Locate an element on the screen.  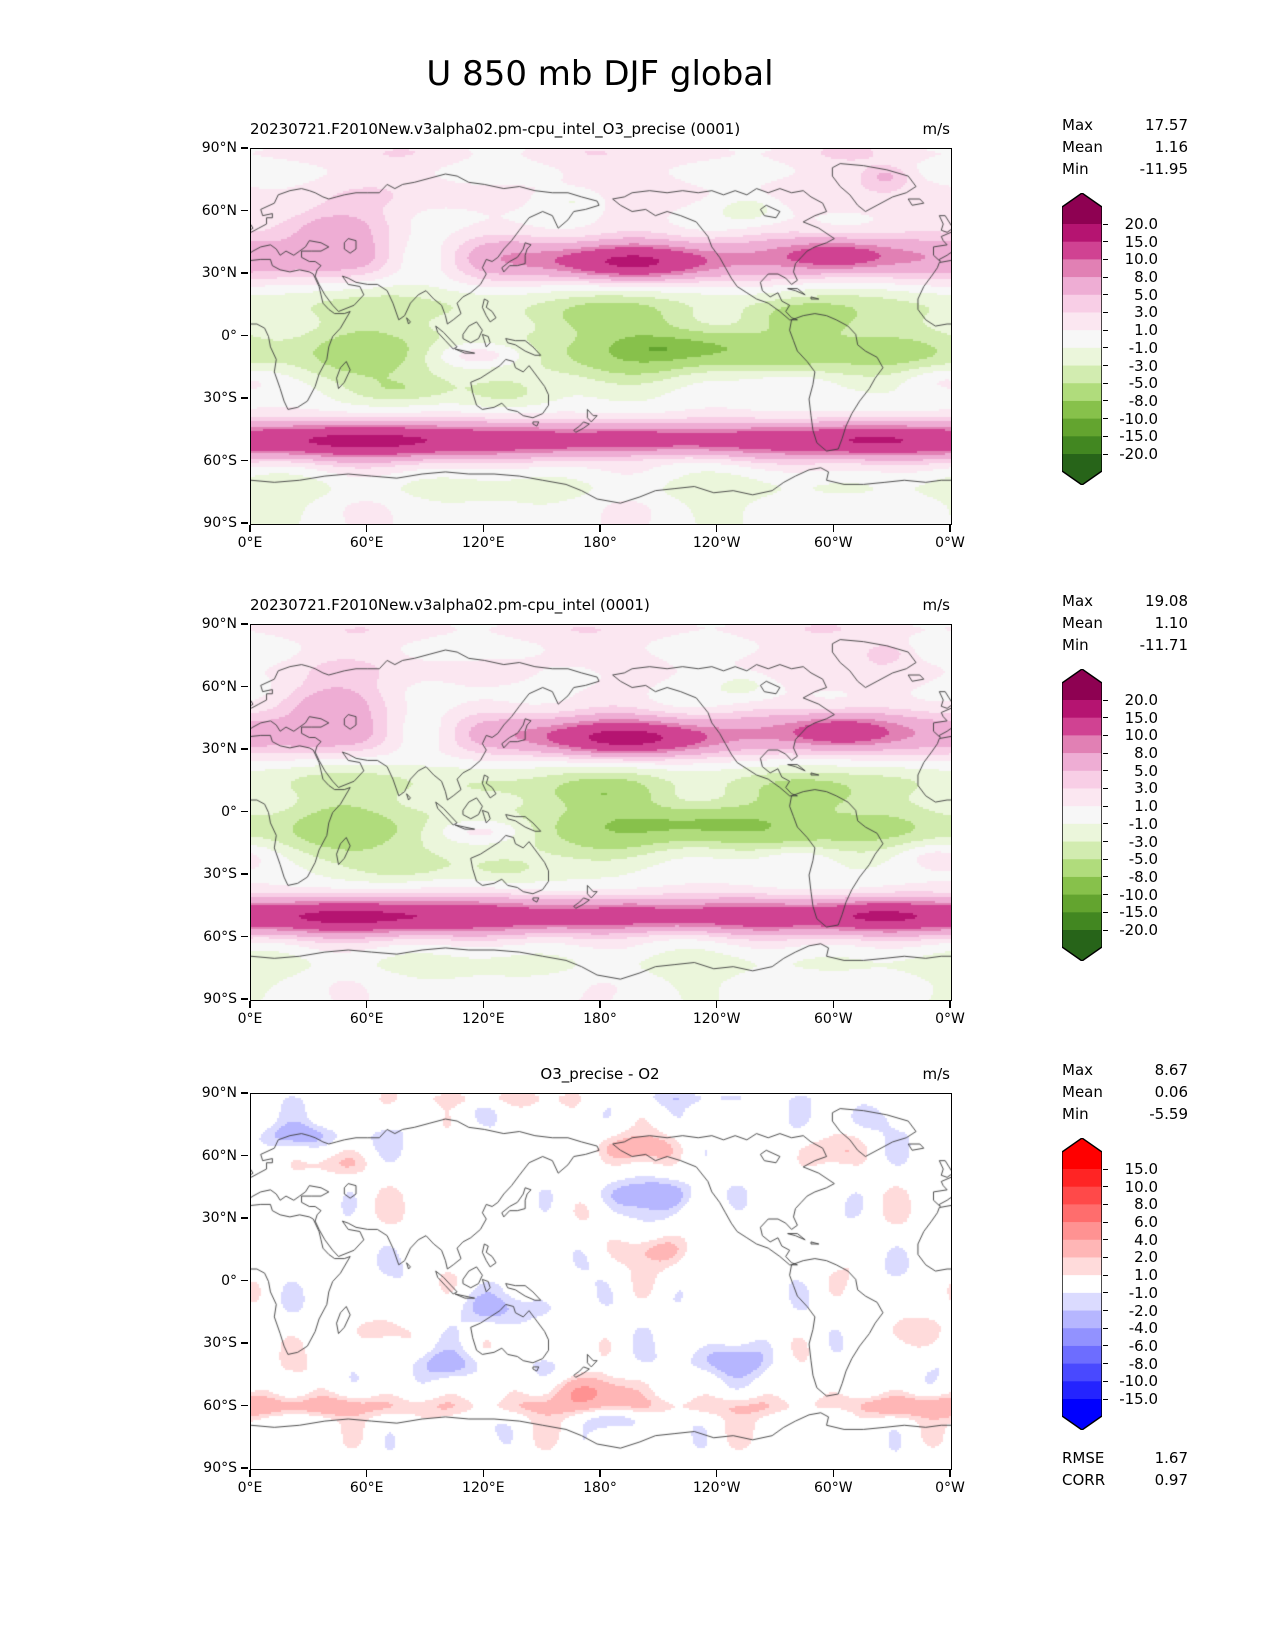
colorbar-tick-label: 4.0 is located at coordinates (1146, 1239).